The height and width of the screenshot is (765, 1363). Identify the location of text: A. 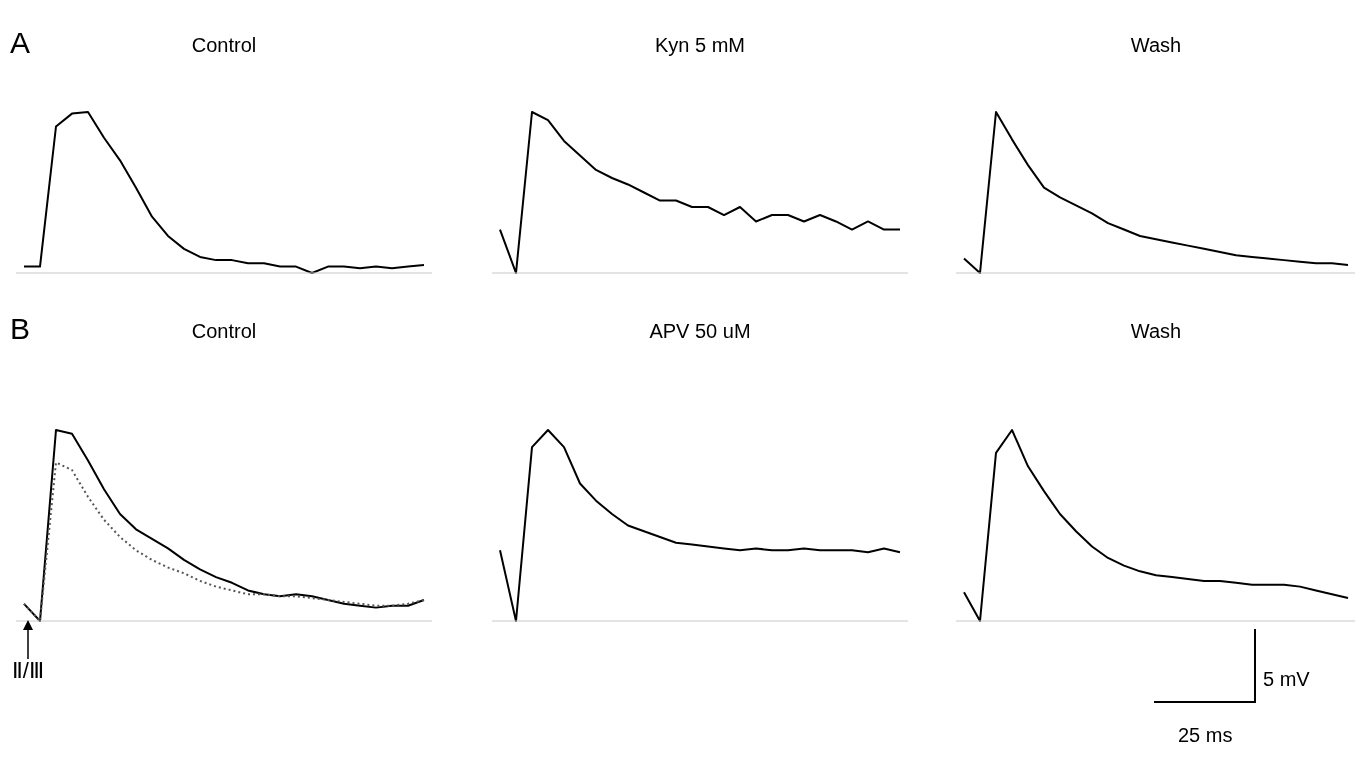
(20, 43).